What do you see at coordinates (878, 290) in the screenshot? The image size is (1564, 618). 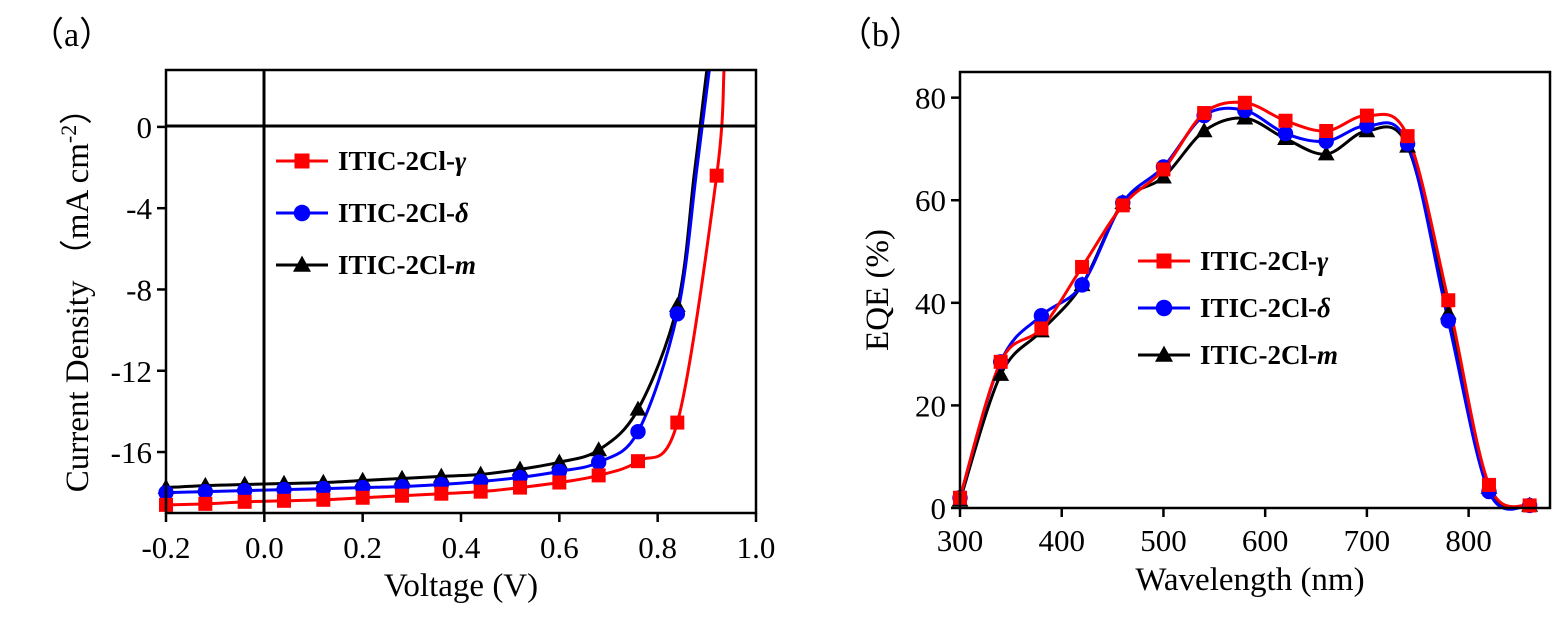 I see `panel-b-ylabel: EQE (%)` at bounding box center [878, 290].